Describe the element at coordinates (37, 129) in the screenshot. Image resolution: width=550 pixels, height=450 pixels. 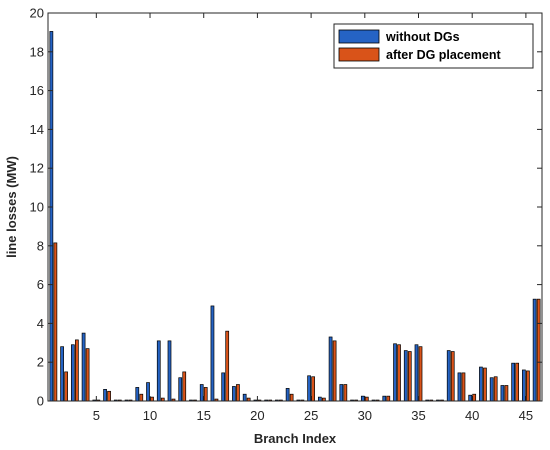
I see `y-tick-label: 14` at that location.